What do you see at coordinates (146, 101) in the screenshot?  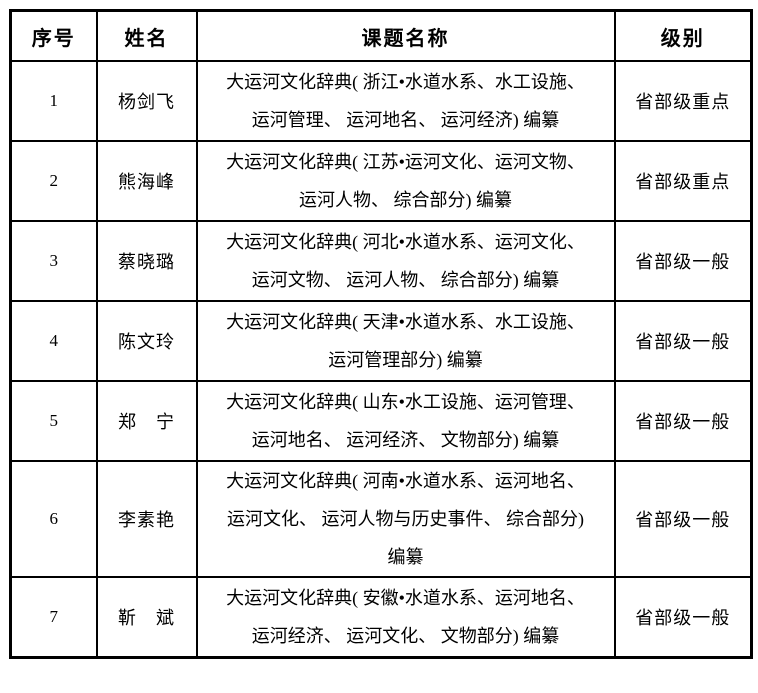 I see `cell-name: 杨剑飞` at bounding box center [146, 101].